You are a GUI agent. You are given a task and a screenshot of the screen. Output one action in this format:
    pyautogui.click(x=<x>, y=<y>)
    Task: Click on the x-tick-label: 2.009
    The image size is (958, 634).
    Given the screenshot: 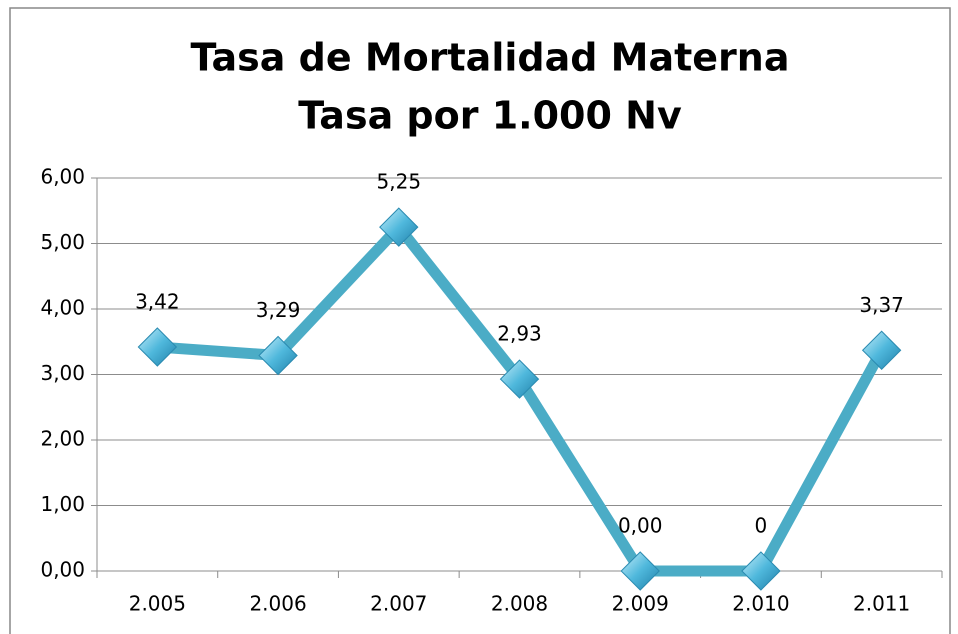 What is the action you would take?
    pyautogui.click(x=640, y=604)
    